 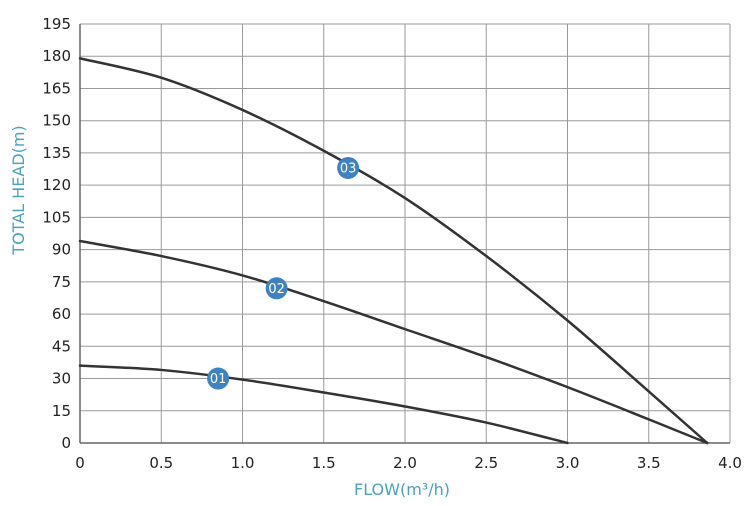 I want to click on y-tick-label: 60, so click(x=61, y=314).